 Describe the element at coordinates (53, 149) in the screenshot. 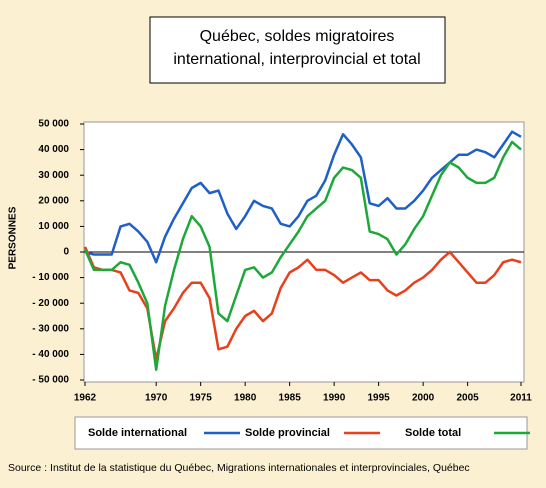

I see `y-tick-label: 40 000` at that location.